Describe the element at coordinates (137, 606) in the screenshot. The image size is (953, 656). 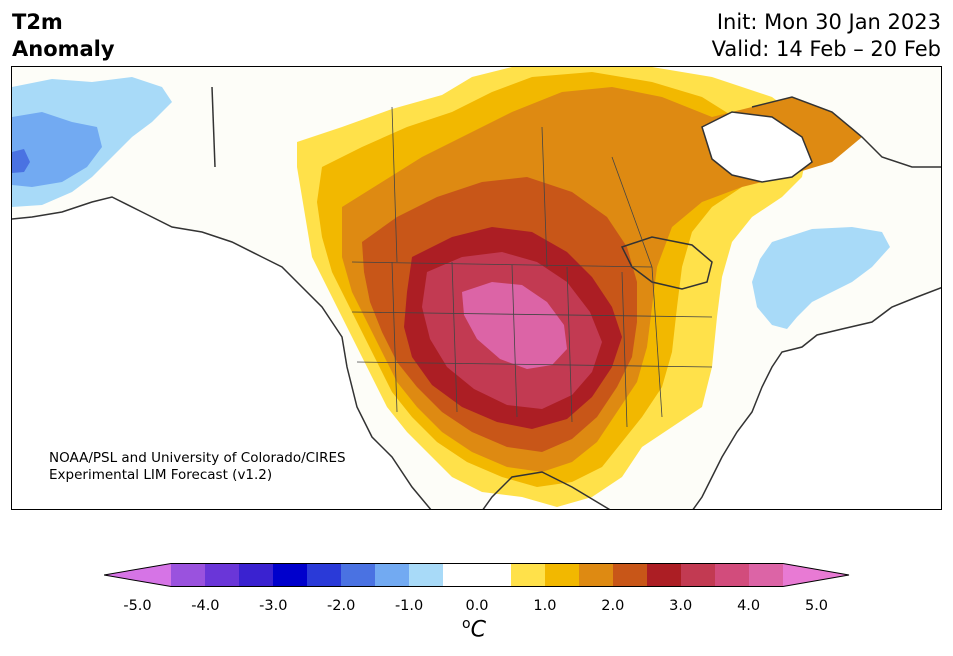
I see `colorbar-tick-label: -5.0` at that location.